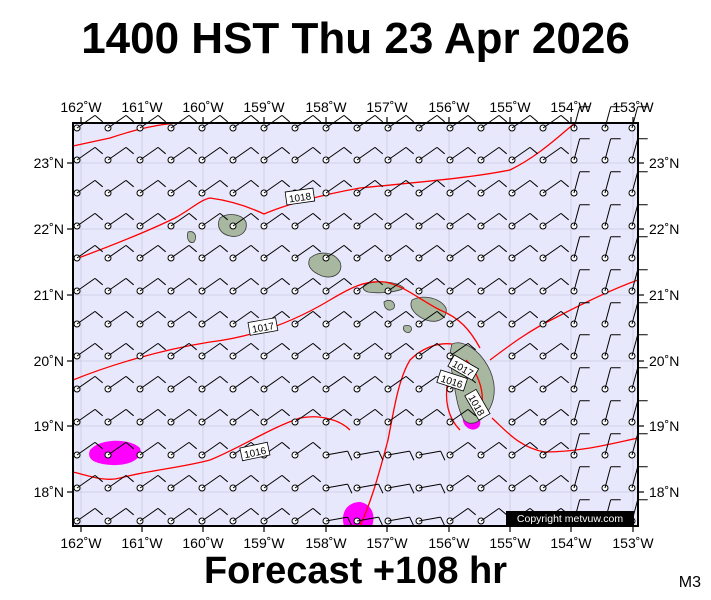  Describe the element at coordinates (81, 543) in the screenshot. I see `lon-label: 162˚W` at that location.